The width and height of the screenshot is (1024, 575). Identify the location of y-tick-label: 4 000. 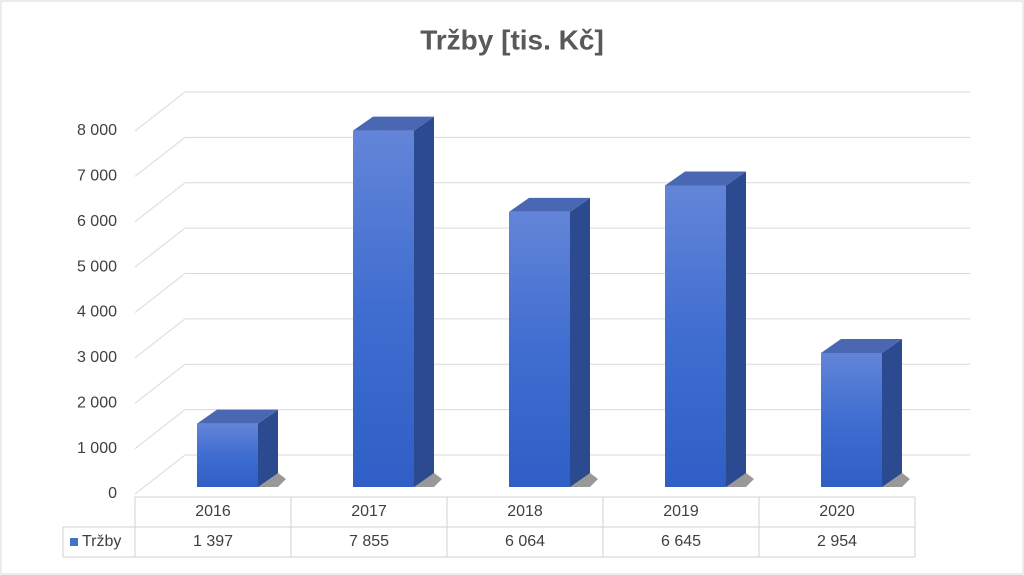
(97, 312).